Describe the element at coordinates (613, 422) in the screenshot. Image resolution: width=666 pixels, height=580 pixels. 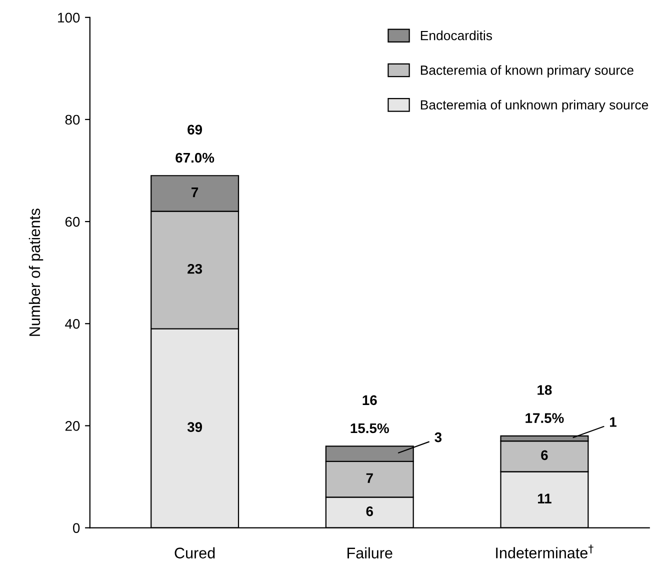
I see `data-label: 1` at that location.